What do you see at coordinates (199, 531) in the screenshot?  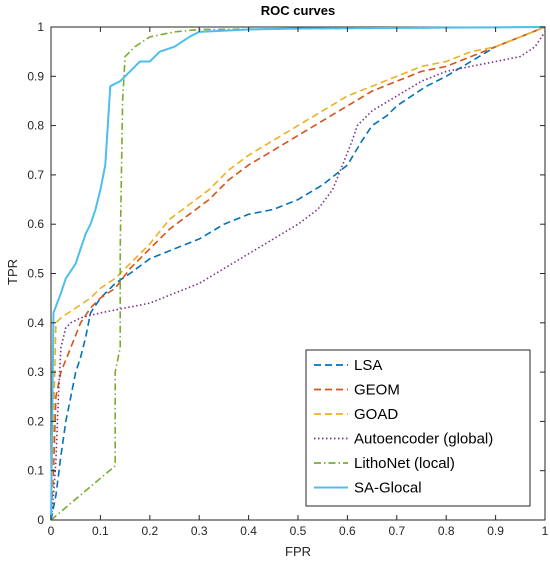 I see `x-tick-label: 0.3` at bounding box center [199, 531].